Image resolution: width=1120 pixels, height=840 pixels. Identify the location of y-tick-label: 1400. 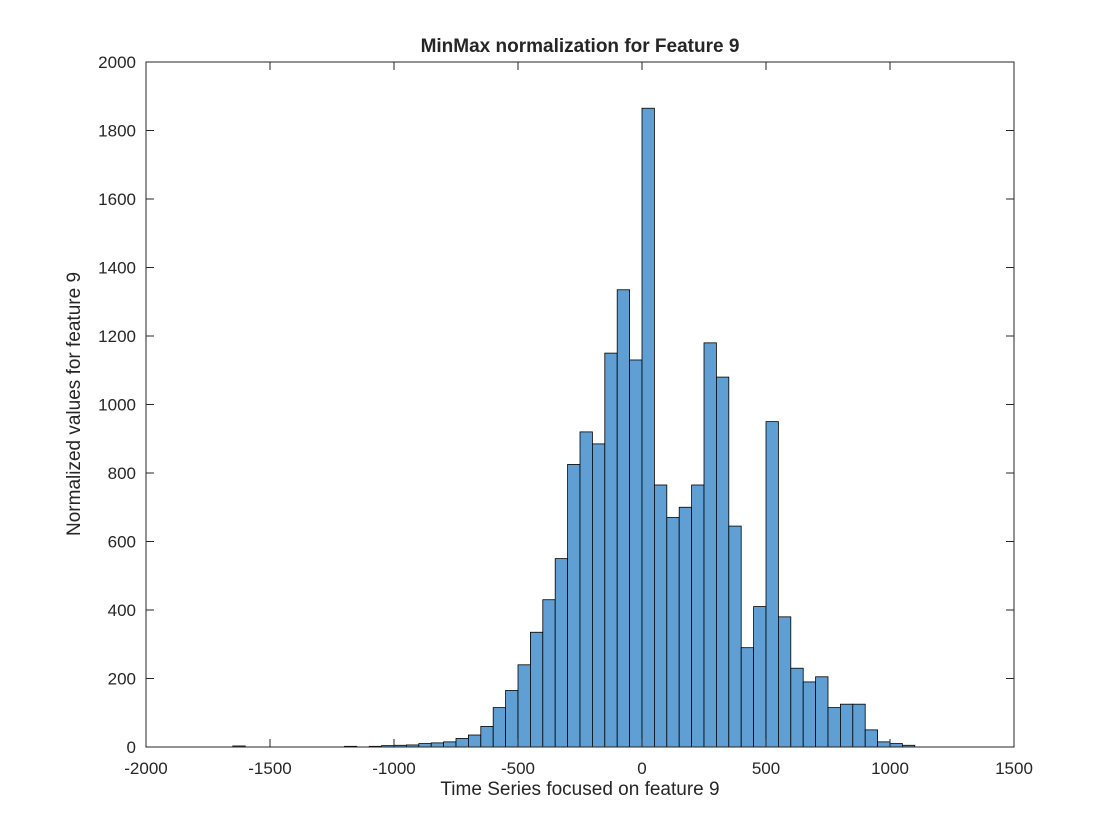
(117, 268).